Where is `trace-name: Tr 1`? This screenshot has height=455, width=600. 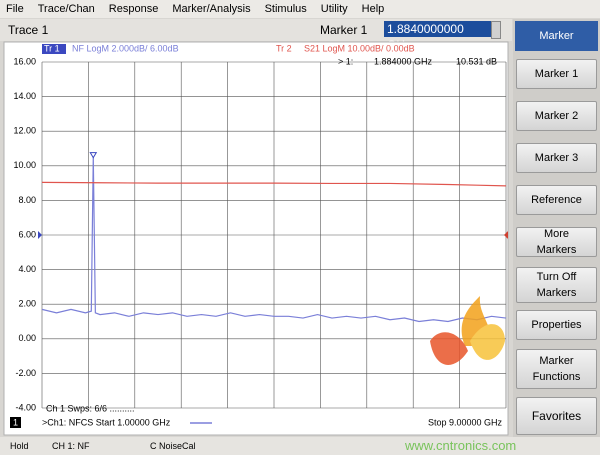
trace-name: Tr 1 is located at coordinates (52, 48).